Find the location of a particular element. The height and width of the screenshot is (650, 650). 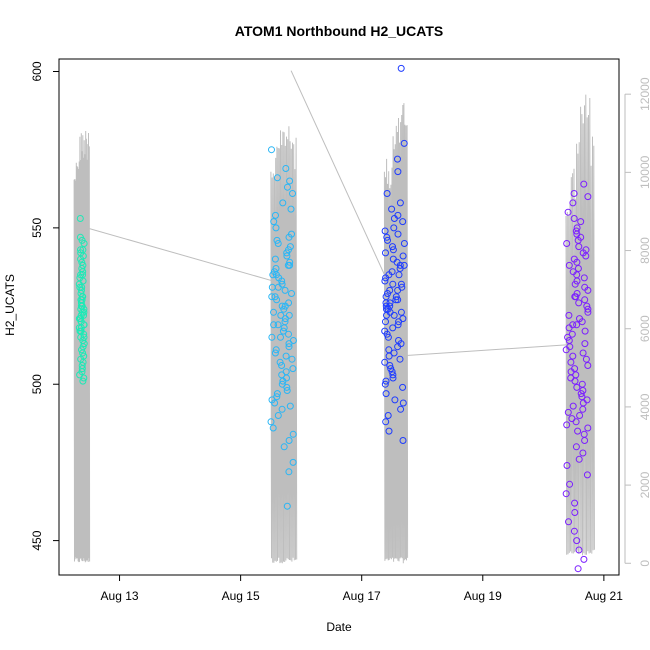

y-axis-right: 0 2000 4000 6000 8000 10000 12000 is located at coordinates (637, 322).